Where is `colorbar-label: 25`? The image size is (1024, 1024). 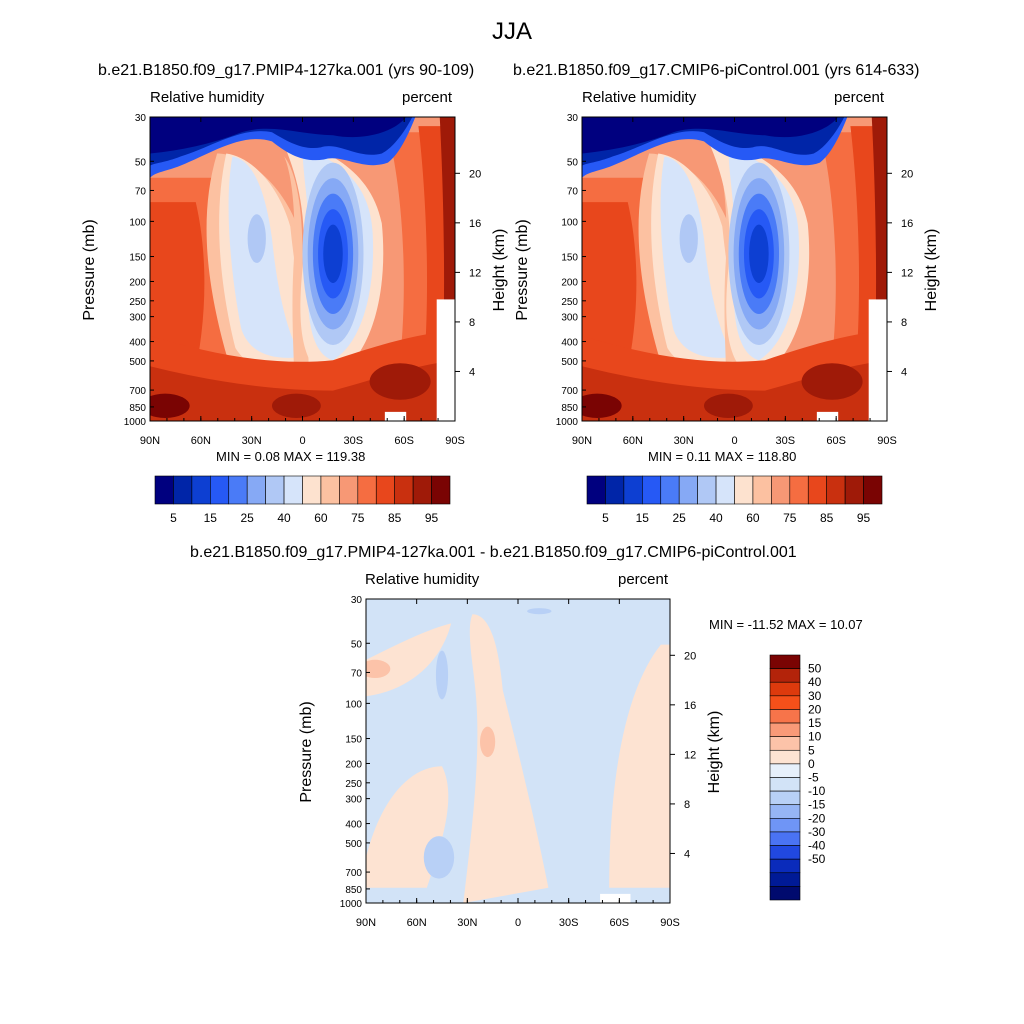 colorbar-label: 25 is located at coordinates (680, 518).